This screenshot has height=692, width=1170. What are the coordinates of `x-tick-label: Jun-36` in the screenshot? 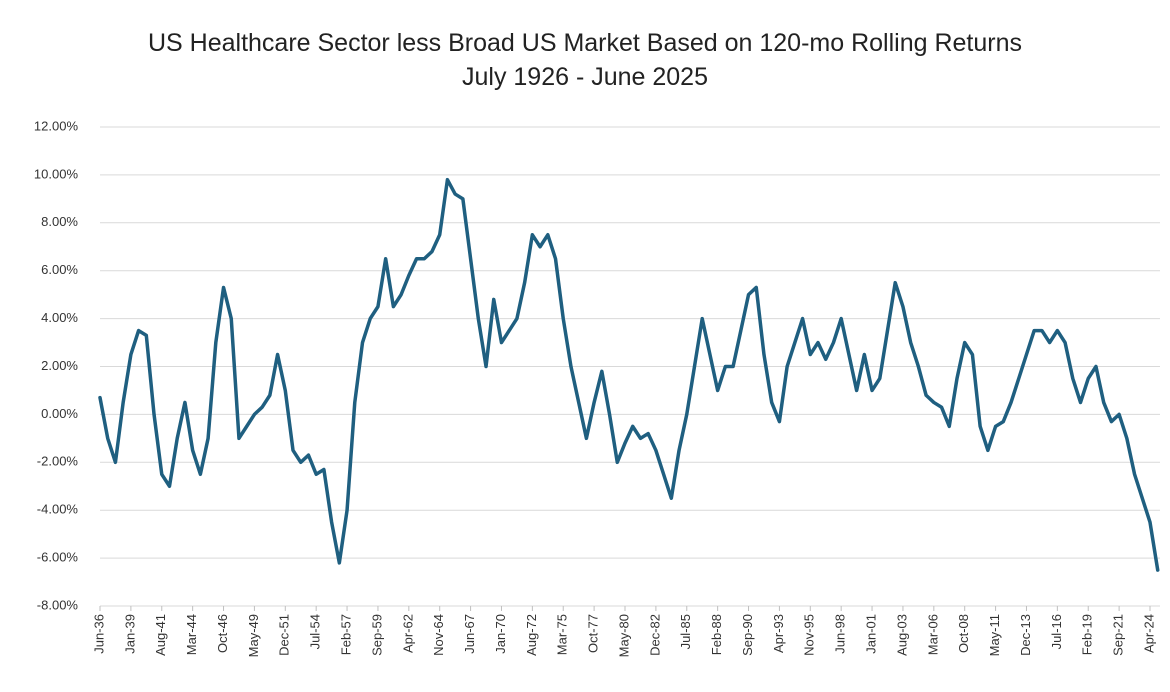 It's located at (98, 634).